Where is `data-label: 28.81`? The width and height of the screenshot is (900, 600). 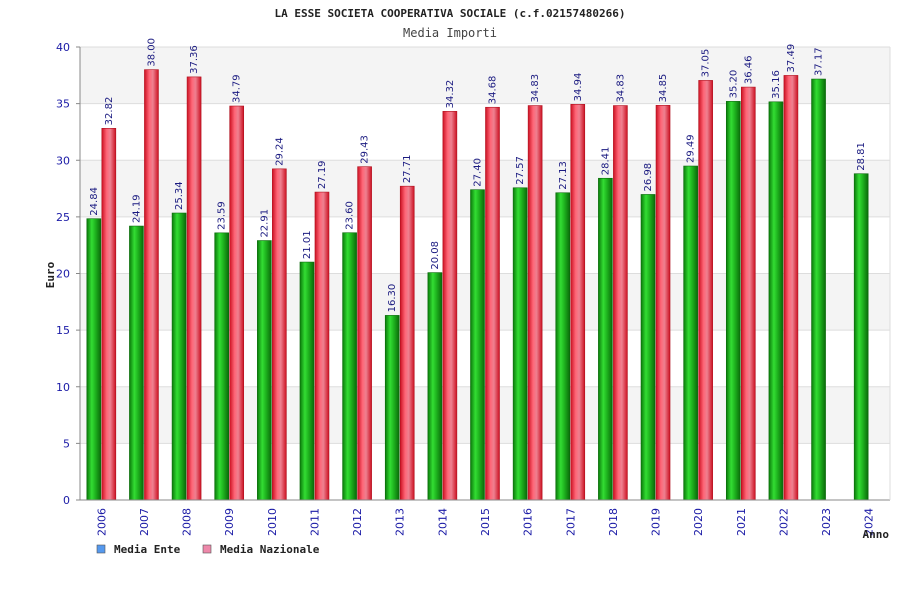 data-label: 28.81 is located at coordinates (861, 156).